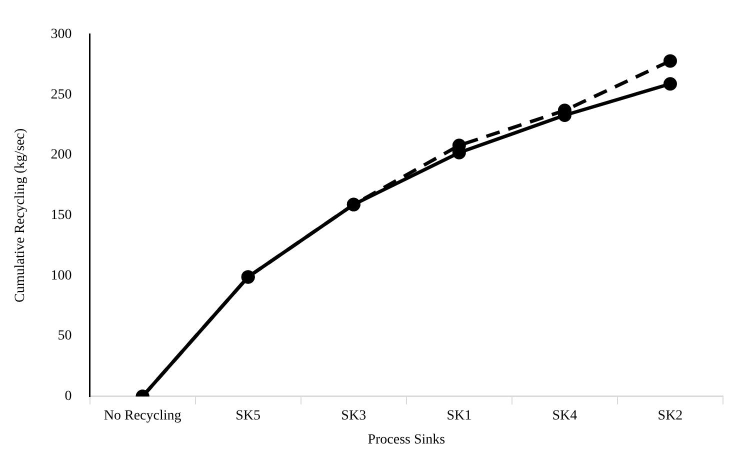 The width and height of the screenshot is (751, 460). Describe the element at coordinates (65, 336) in the screenshot. I see `y-tick-label: 50` at that location.